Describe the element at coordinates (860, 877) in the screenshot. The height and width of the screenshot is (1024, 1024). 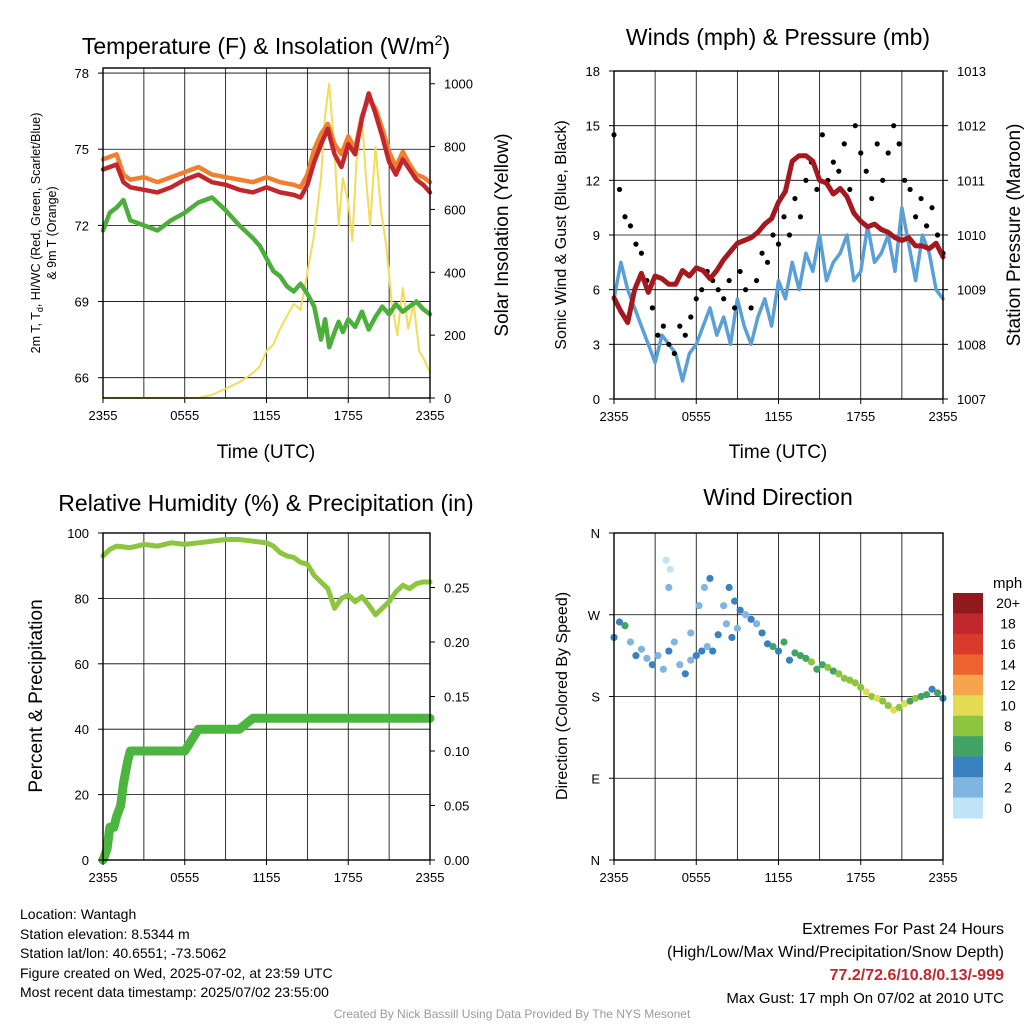
I see `wind-direction-x-tick-label: 1755` at that location.